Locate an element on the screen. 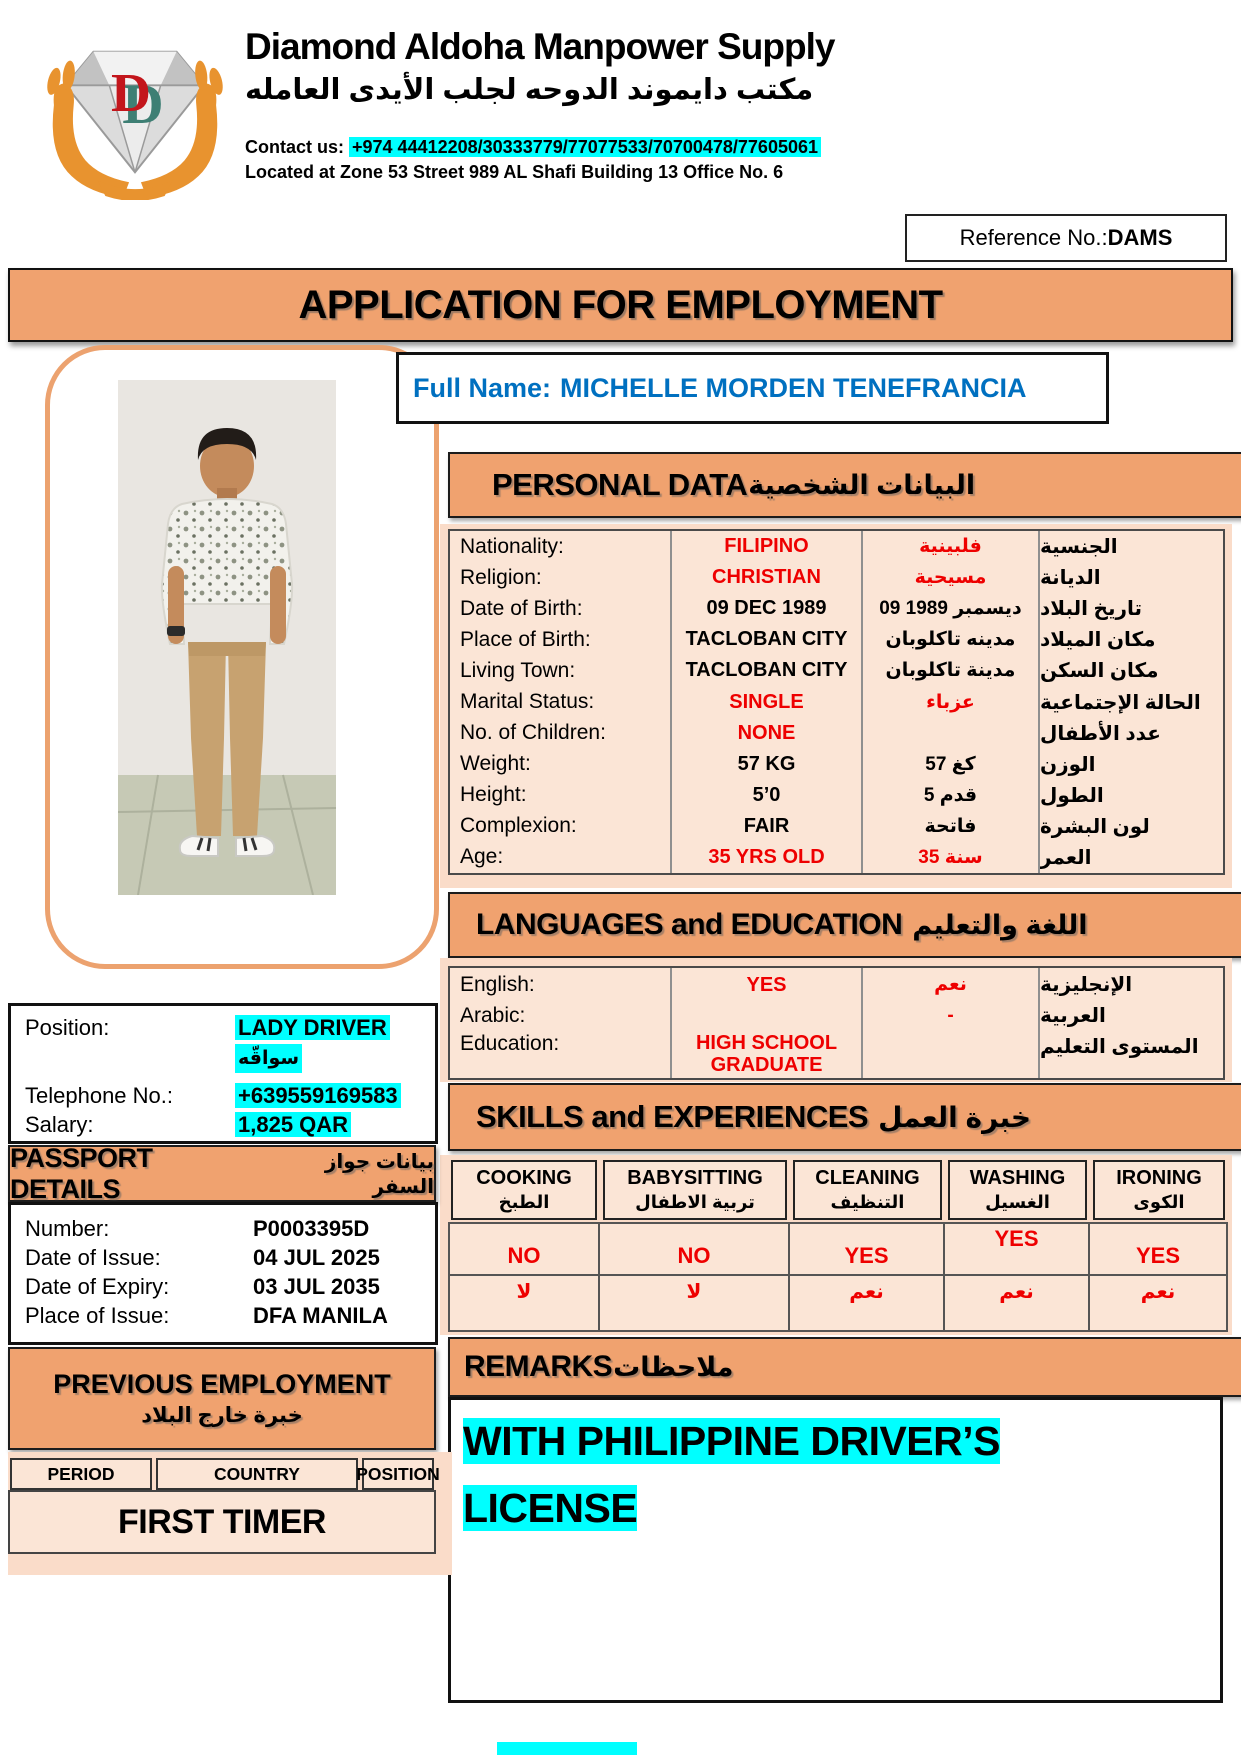  field-label: Nationality: is located at coordinates (561, 547).